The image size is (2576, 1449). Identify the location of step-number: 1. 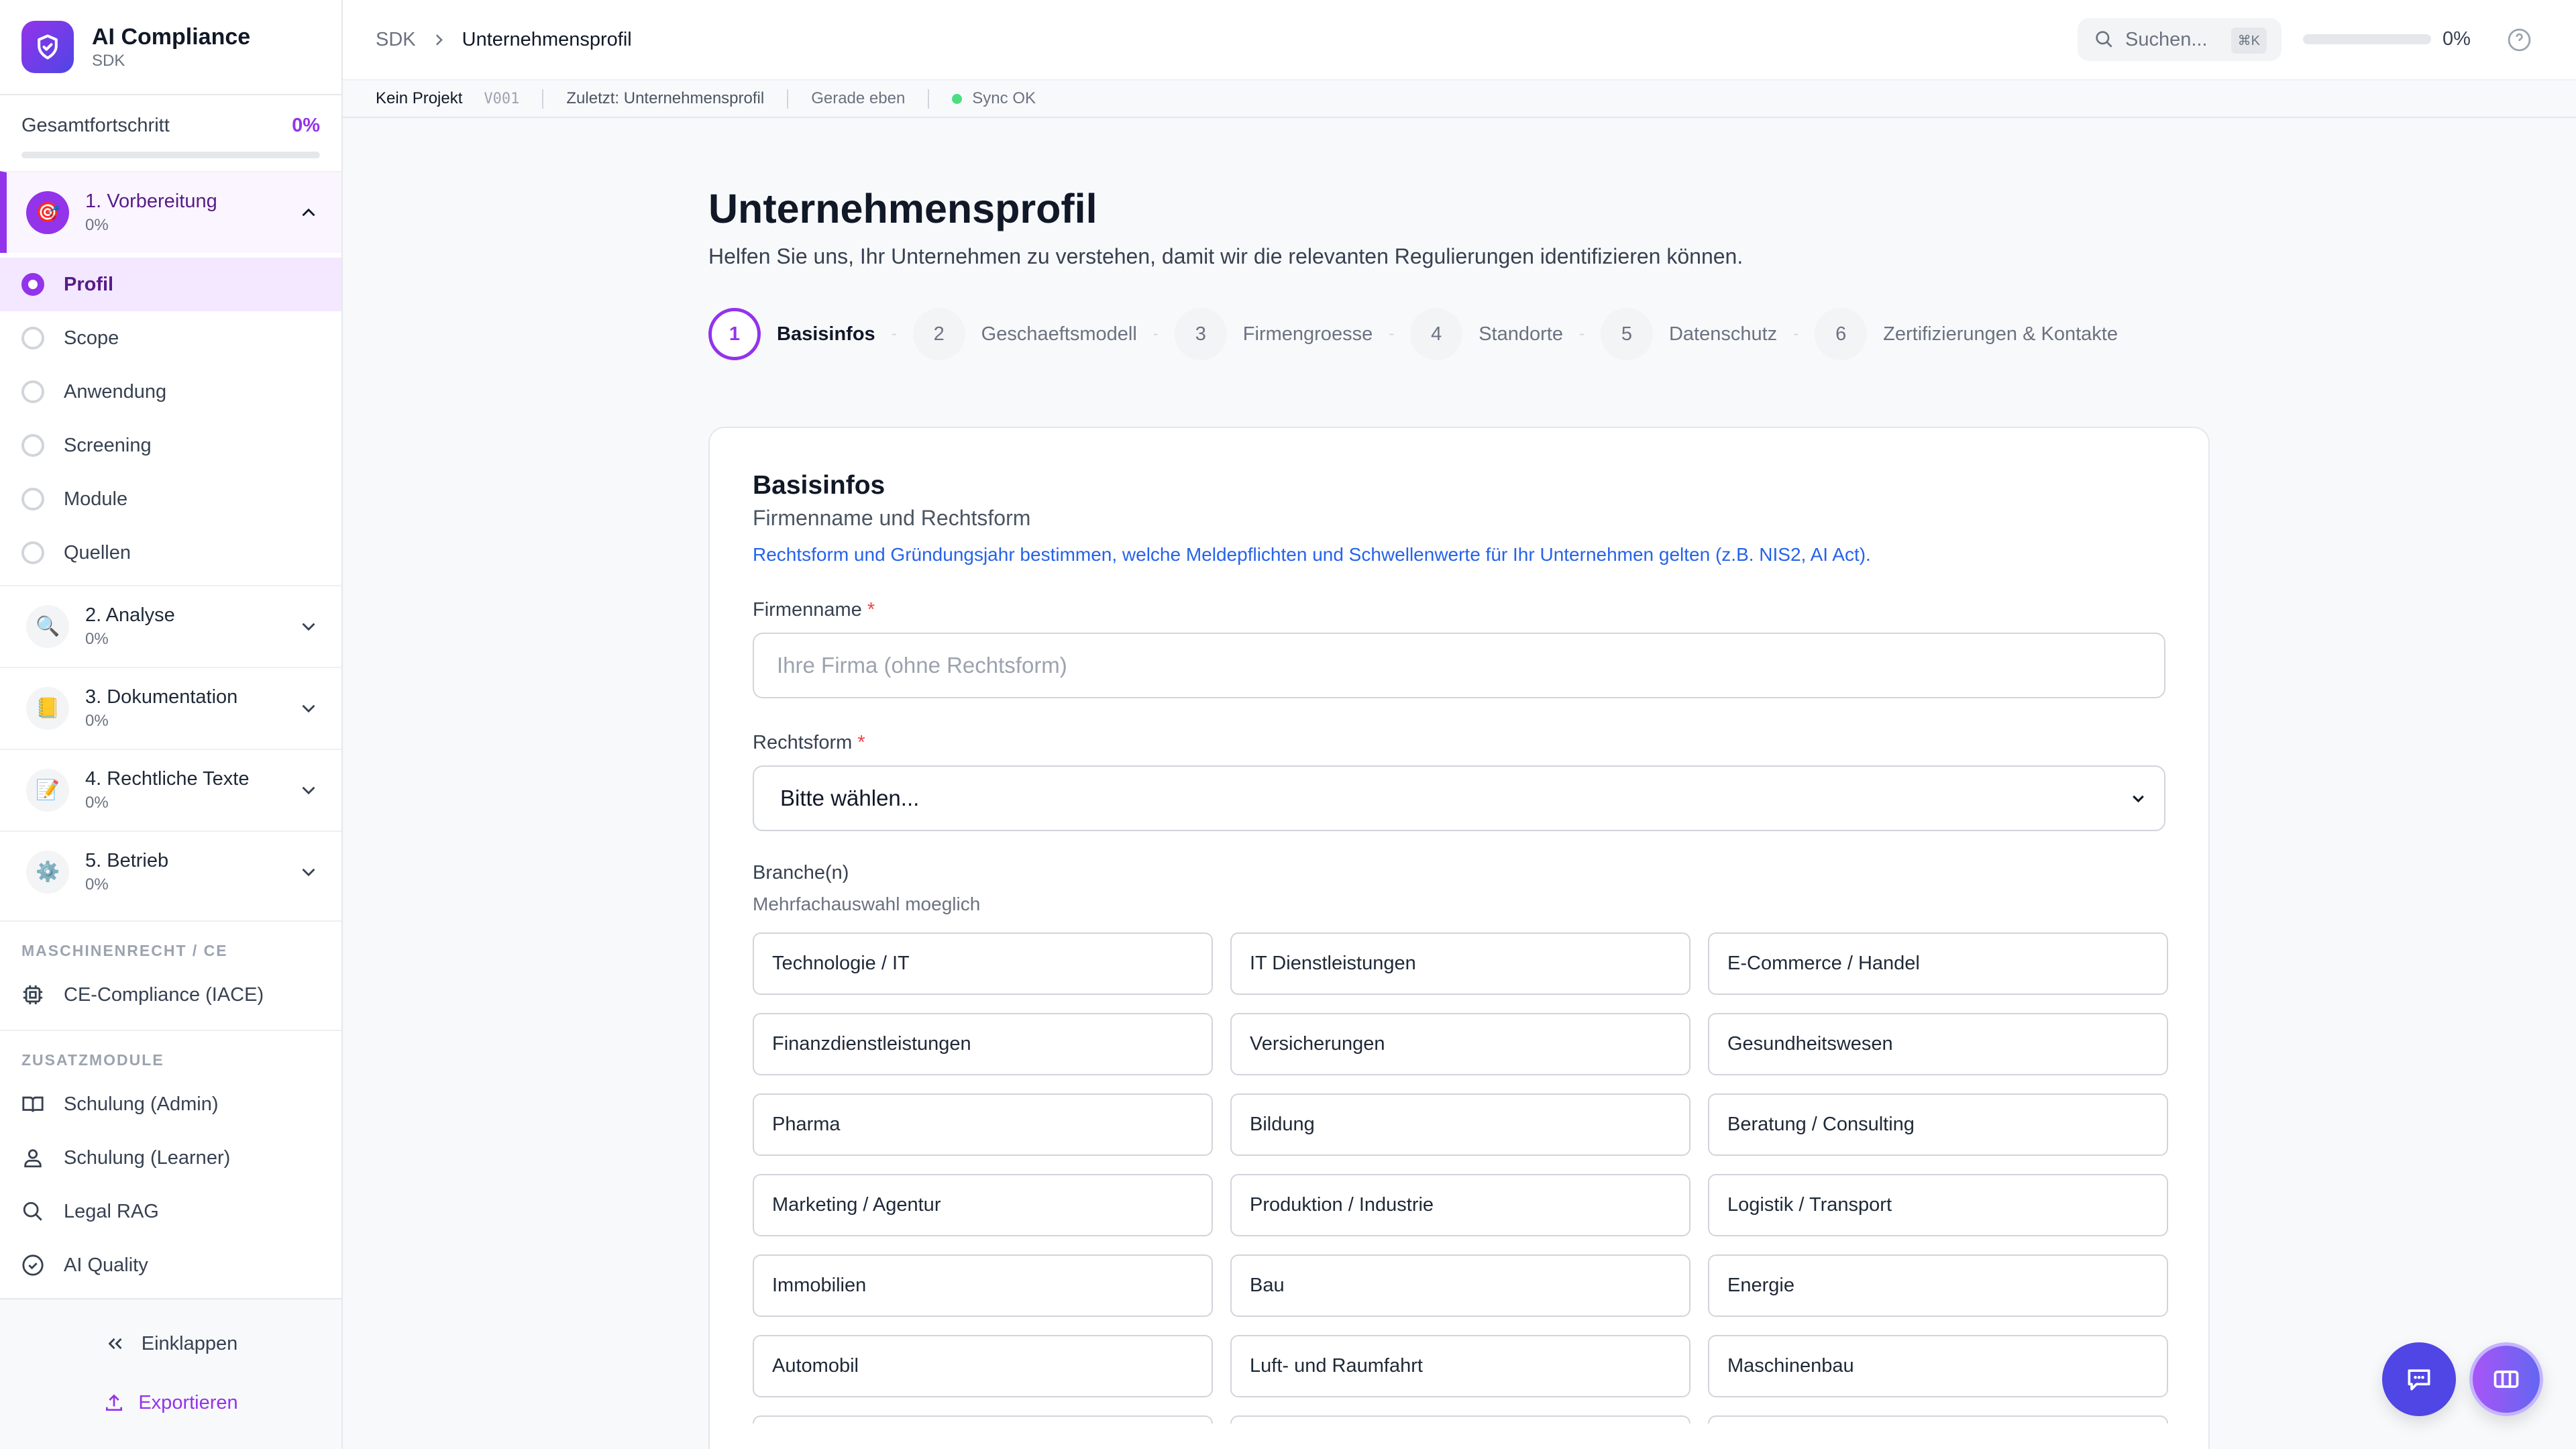
(734, 334).